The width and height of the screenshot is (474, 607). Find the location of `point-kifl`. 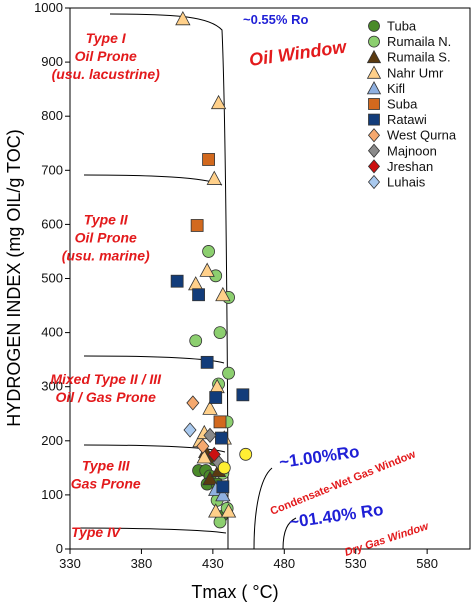

point-kifl is located at coordinates (223, 494).